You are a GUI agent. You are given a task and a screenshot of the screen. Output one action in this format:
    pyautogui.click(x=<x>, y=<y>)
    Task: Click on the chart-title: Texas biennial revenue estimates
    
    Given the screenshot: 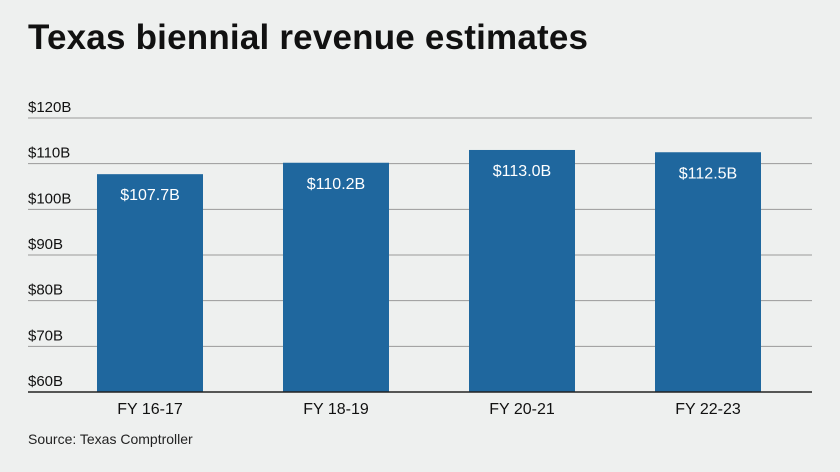 What is the action you would take?
    pyautogui.click(x=308, y=37)
    